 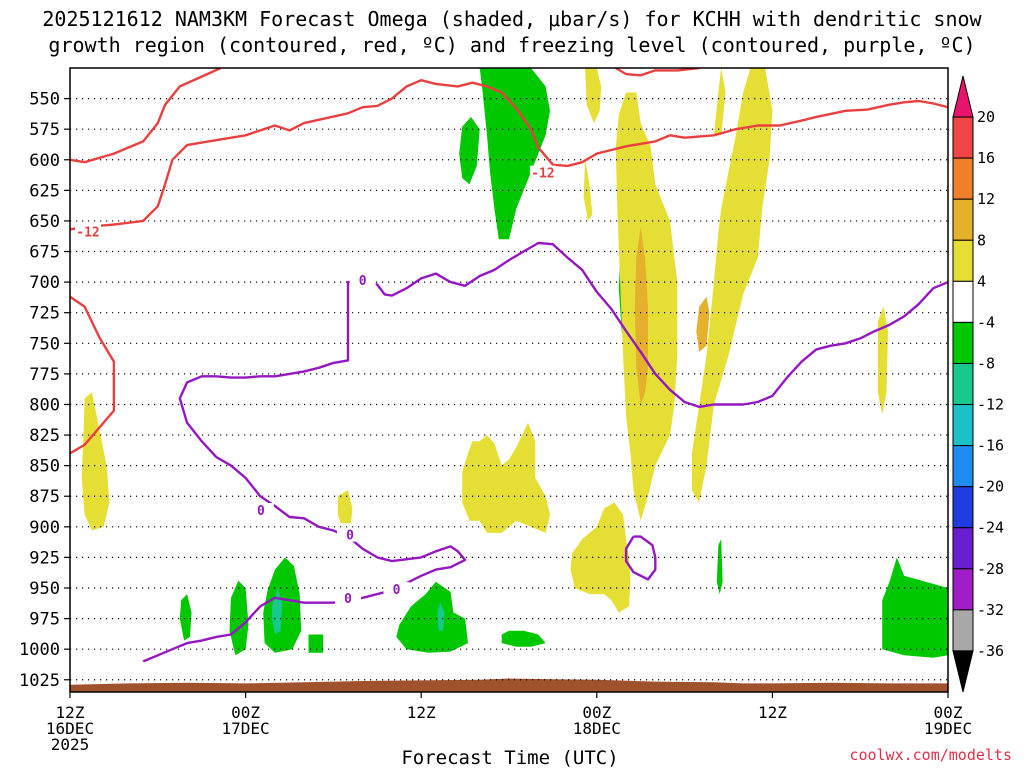 What do you see at coordinates (44, 344) in the screenshot?
I see `y-tick-label: 750` at bounding box center [44, 344].